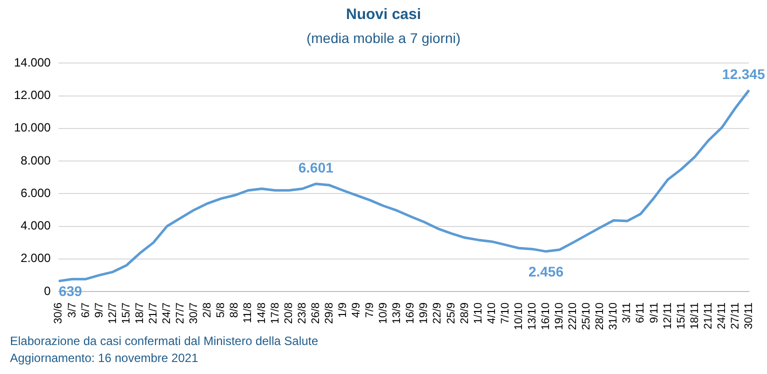  Describe the element at coordinates (518, 316) in the screenshot. I see `x-tick-label: 10/10` at that location.